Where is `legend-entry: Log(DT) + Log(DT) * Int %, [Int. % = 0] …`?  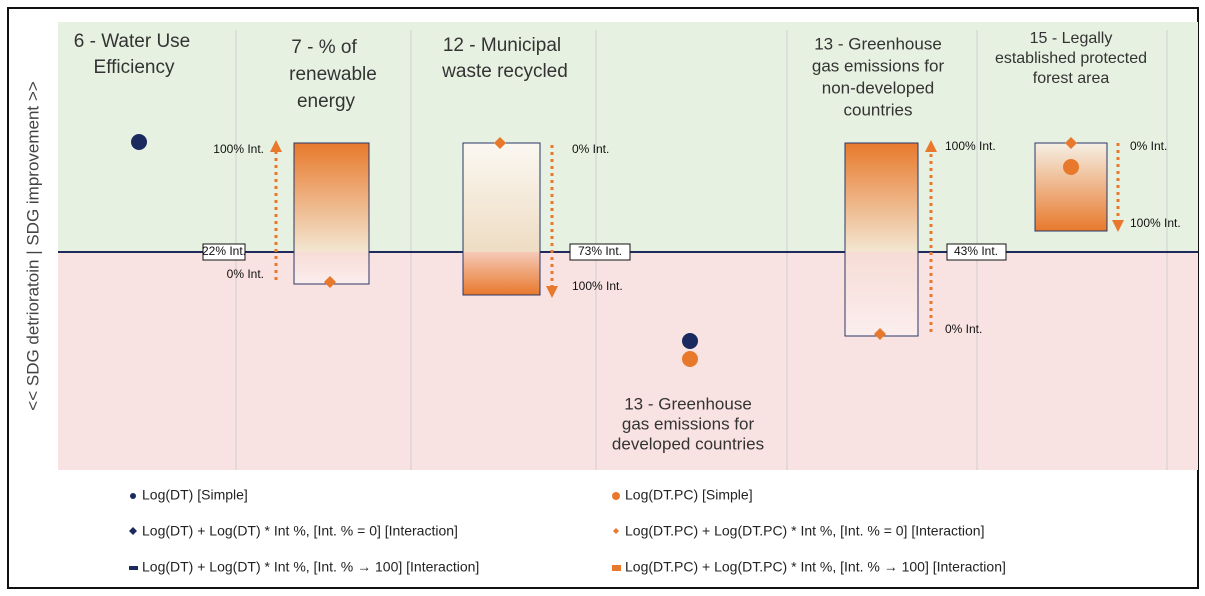
legend-entry: Log(DT) + Log(DT) * Int %, [Int. % = 0] … is located at coordinates (300, 531).